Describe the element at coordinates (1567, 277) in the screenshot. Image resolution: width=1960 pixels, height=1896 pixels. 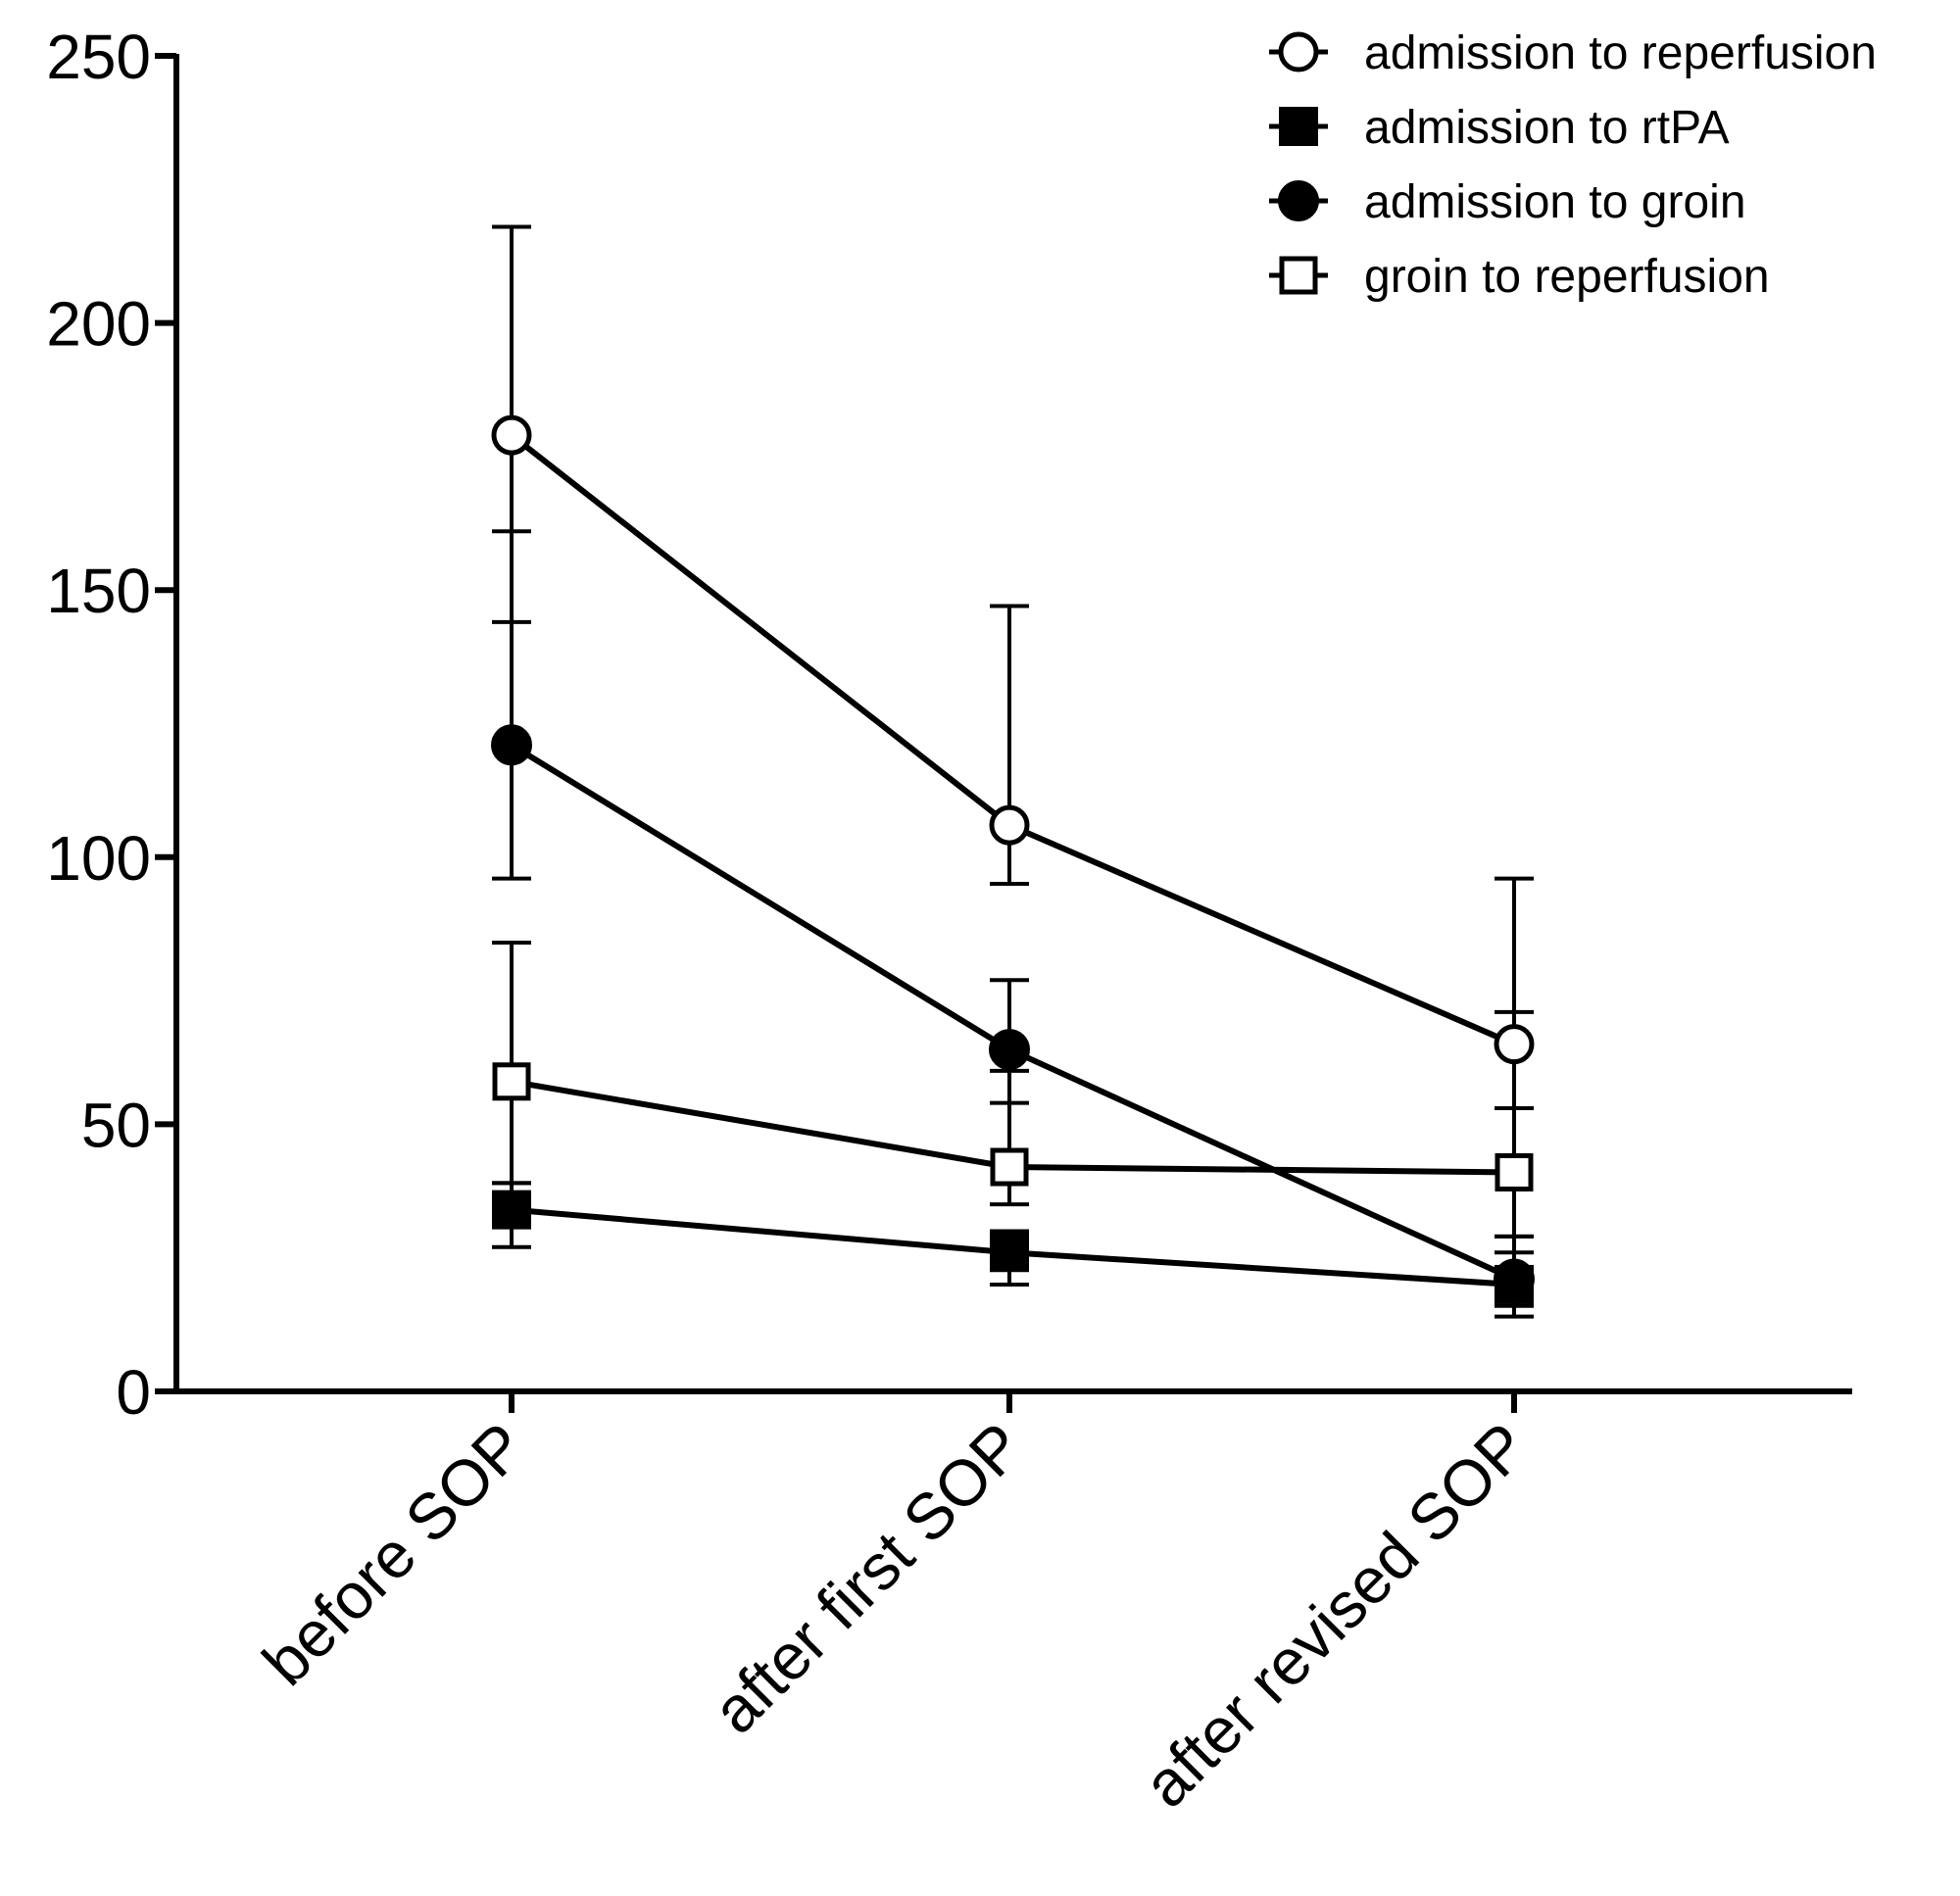
I see `legend-label: groin to reperfusion` at that location.